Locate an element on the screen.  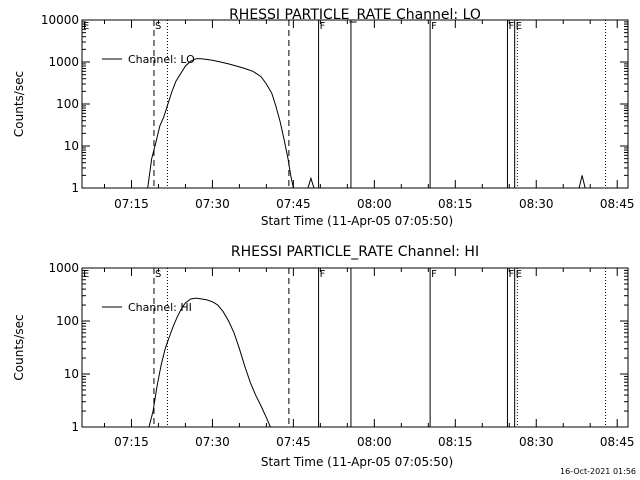
timestamp: 16-Oct-2021 01:56 is located at coordinates (598, 471).